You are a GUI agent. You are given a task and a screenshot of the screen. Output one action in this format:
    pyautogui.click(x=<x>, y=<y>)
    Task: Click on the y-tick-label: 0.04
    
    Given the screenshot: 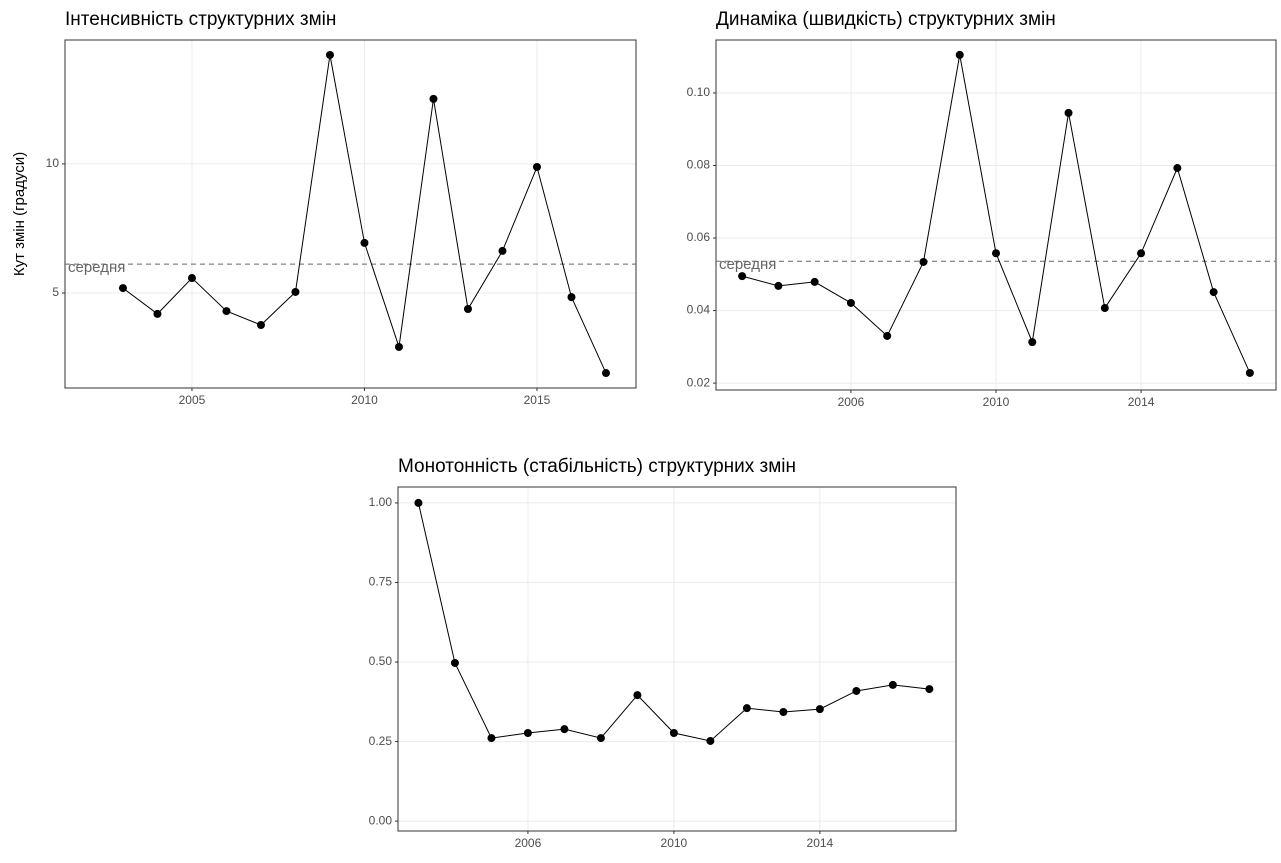 What is the action you would take?
    pyautogui.click(x=699, y=310)
    